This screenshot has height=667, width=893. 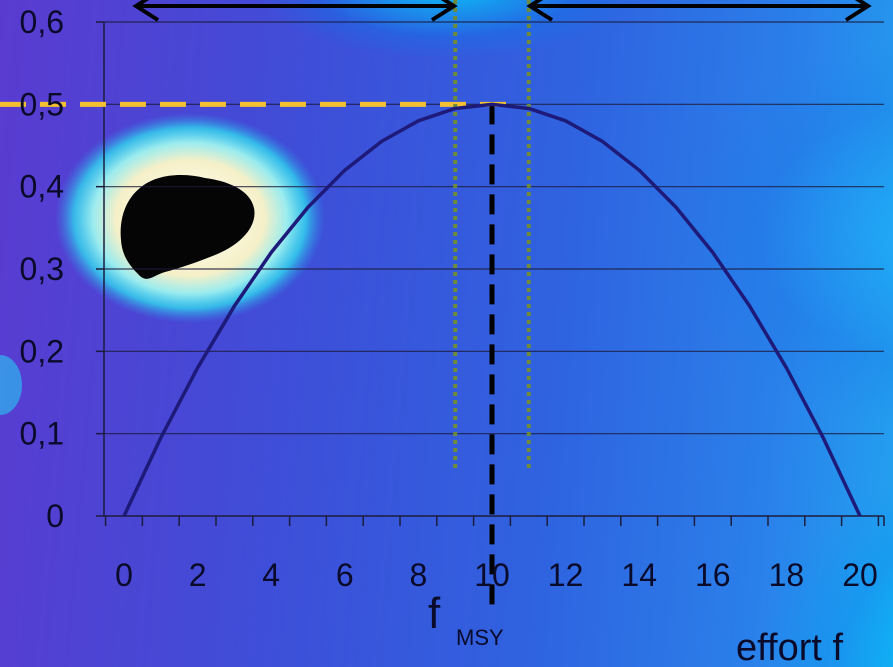 I want to click on y-tick-label-0: 0, so click(x=55, y=516).